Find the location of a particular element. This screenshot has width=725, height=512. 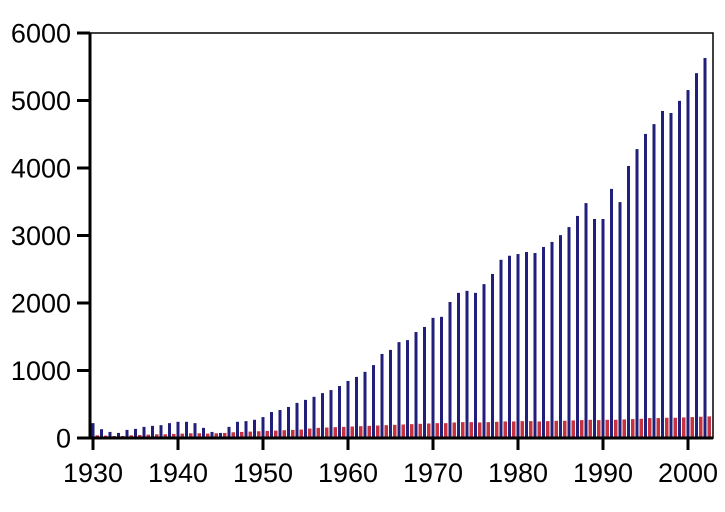

y-axis-label: 6000 is located at coordinates (41, 33).